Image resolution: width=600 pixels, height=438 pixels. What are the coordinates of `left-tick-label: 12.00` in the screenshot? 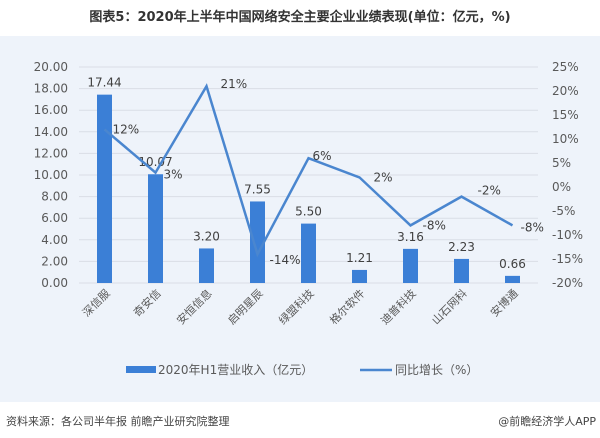 It's located at (51, 153).